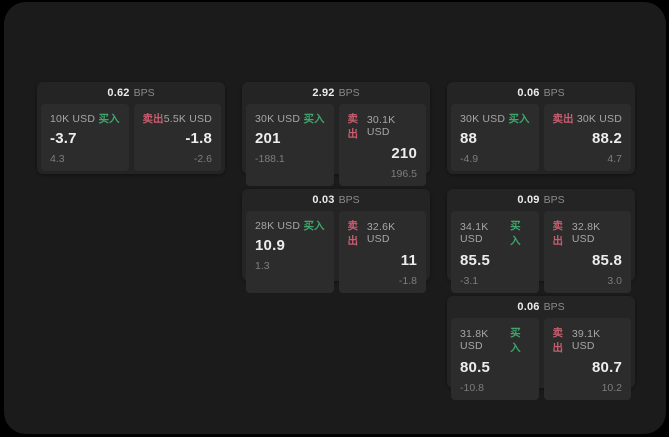  Describe the element at coordinates (270, 159) in the screenshot. I see `buy-delta: -188.1` at that location.